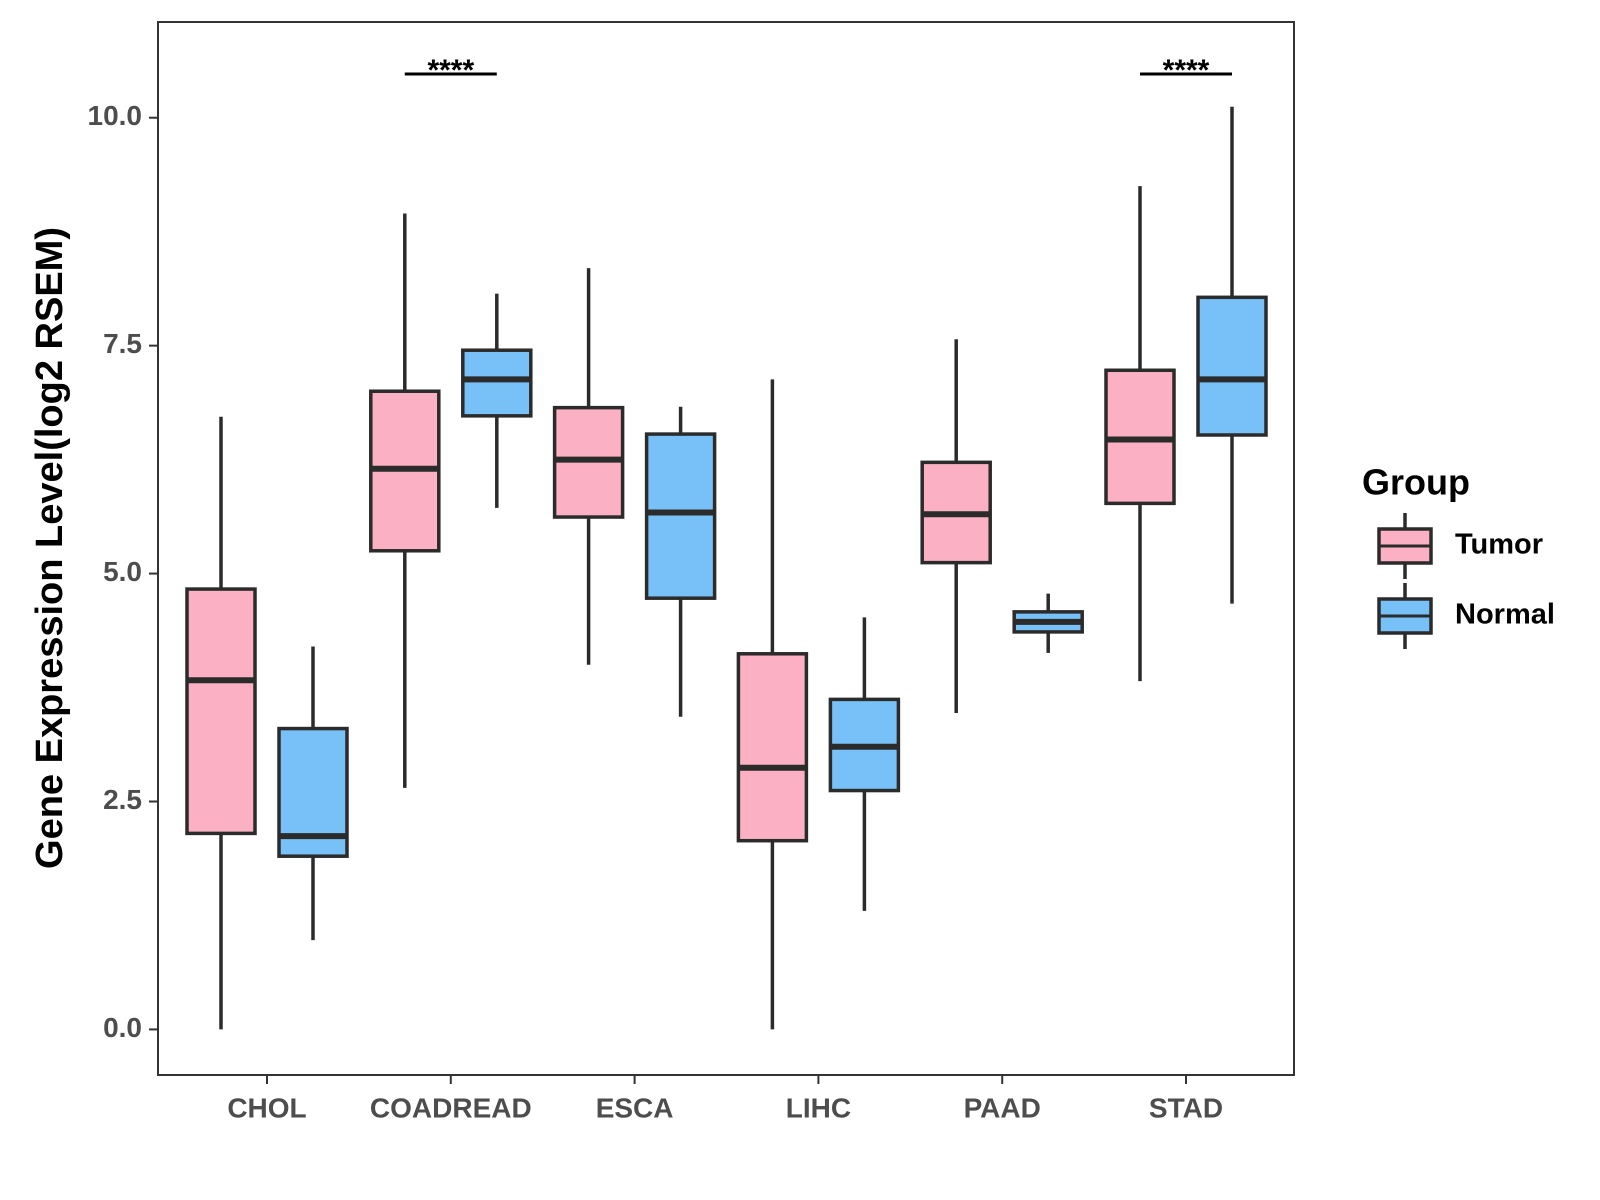 The height and width of the screenshot is (1200, 1600). What do you see at coordinates (1186, 1107) in the screenshot?
I see `x-tick-label: STAD` at bounding box center [1186, 1107].